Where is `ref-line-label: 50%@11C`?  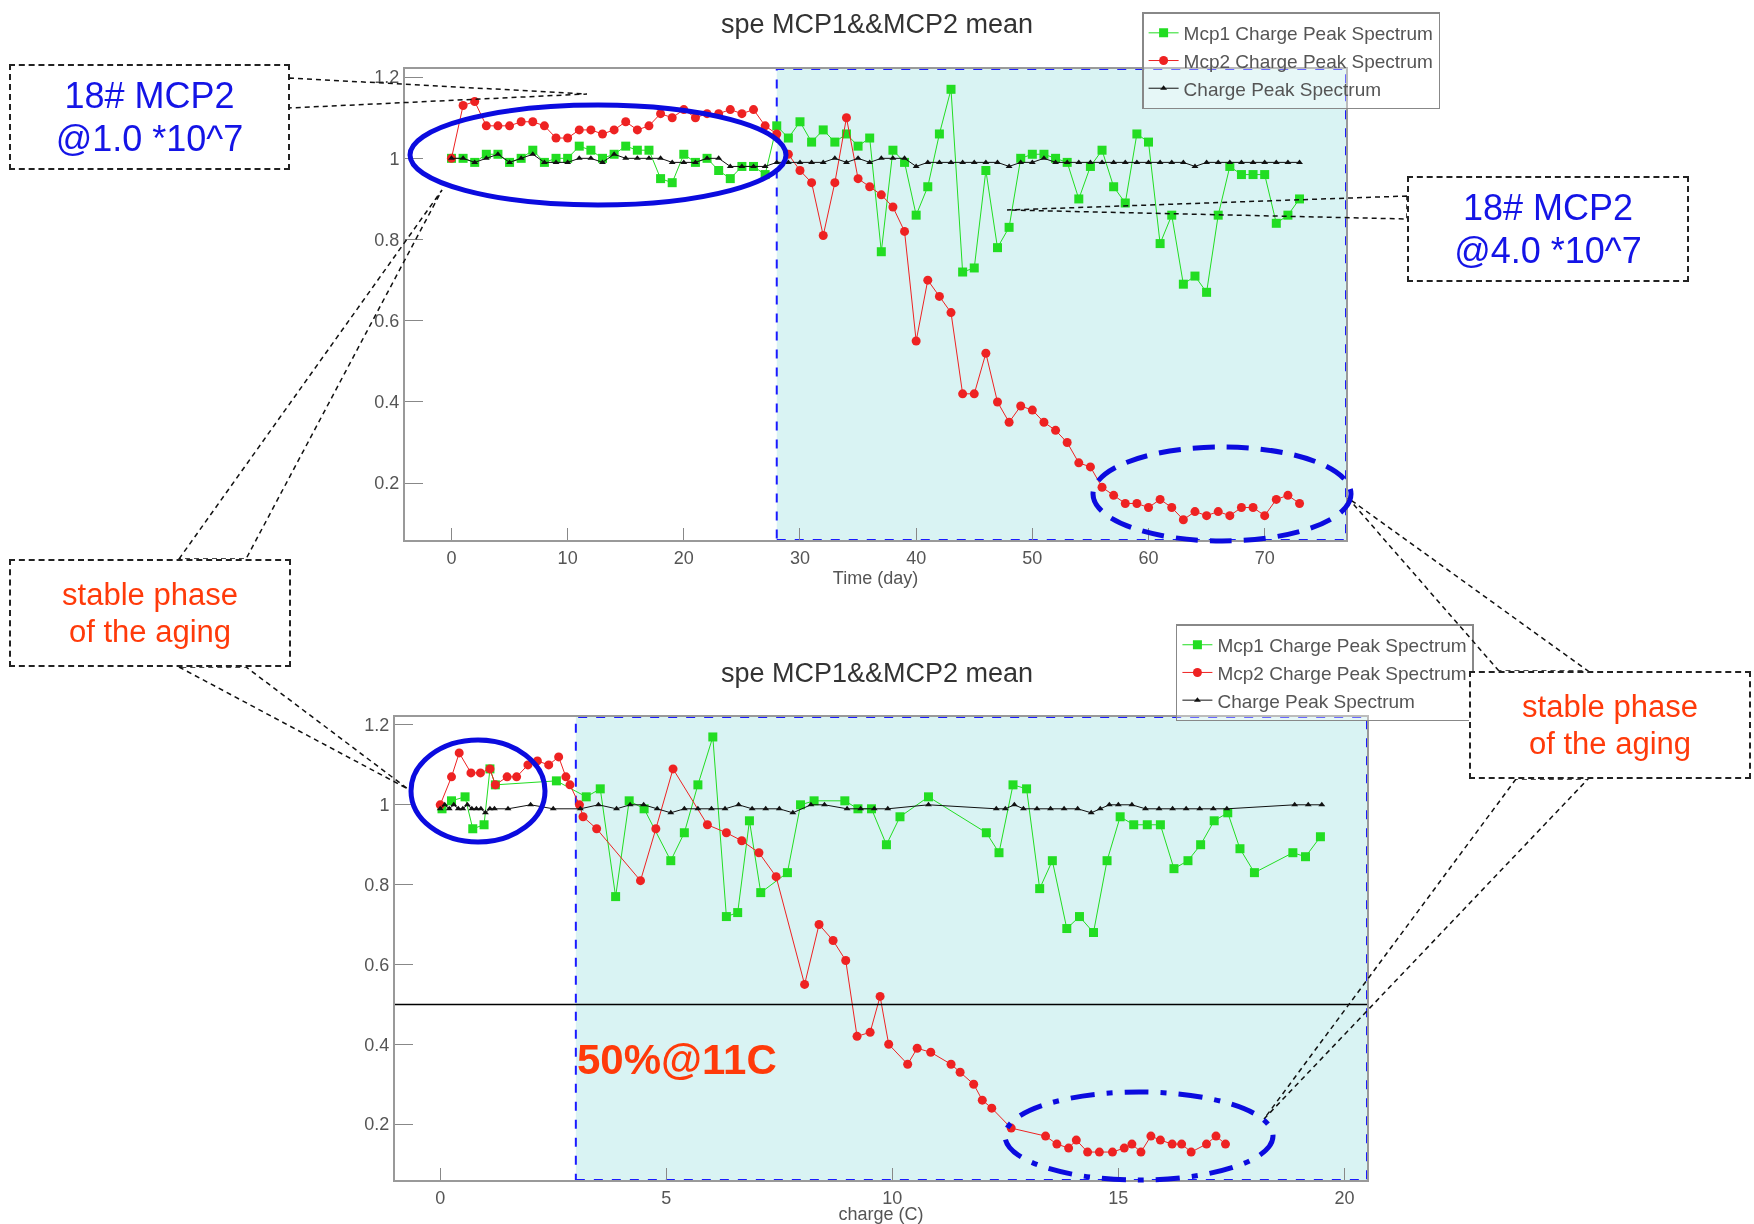 ref-line-label: 50%@11C is located at coordinates (677, 1059).